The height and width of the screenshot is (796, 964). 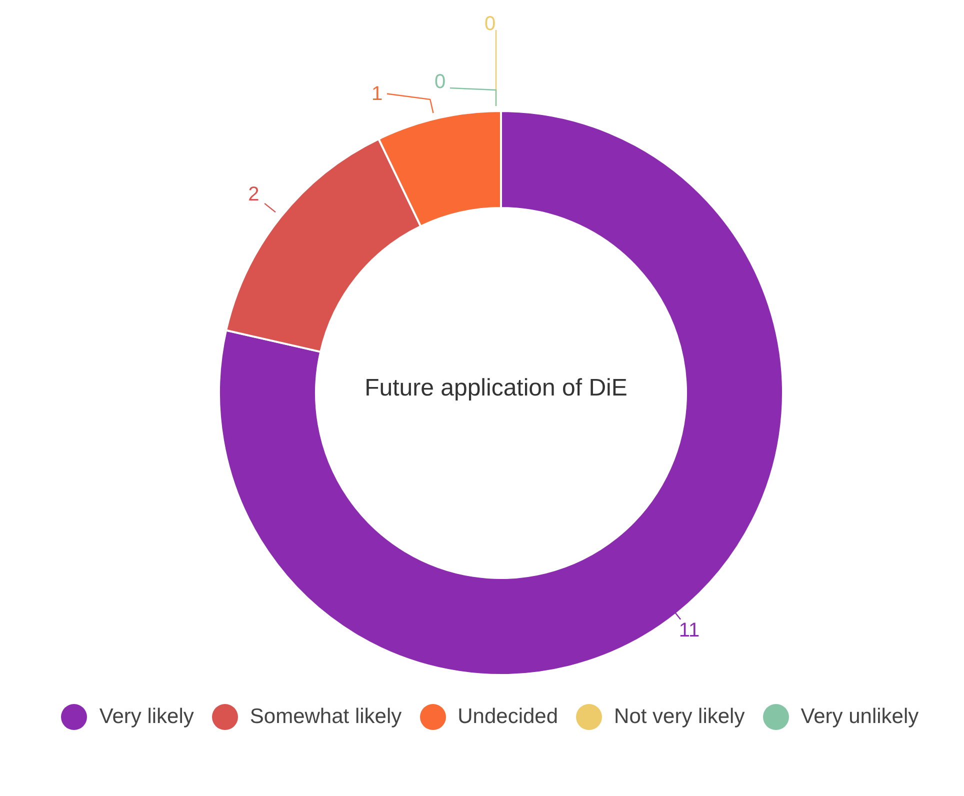 What do you see at coordinates (859, 717) in the screenshot?
I see `legend-label: Very unlikely` at bounding box center [859, 717].